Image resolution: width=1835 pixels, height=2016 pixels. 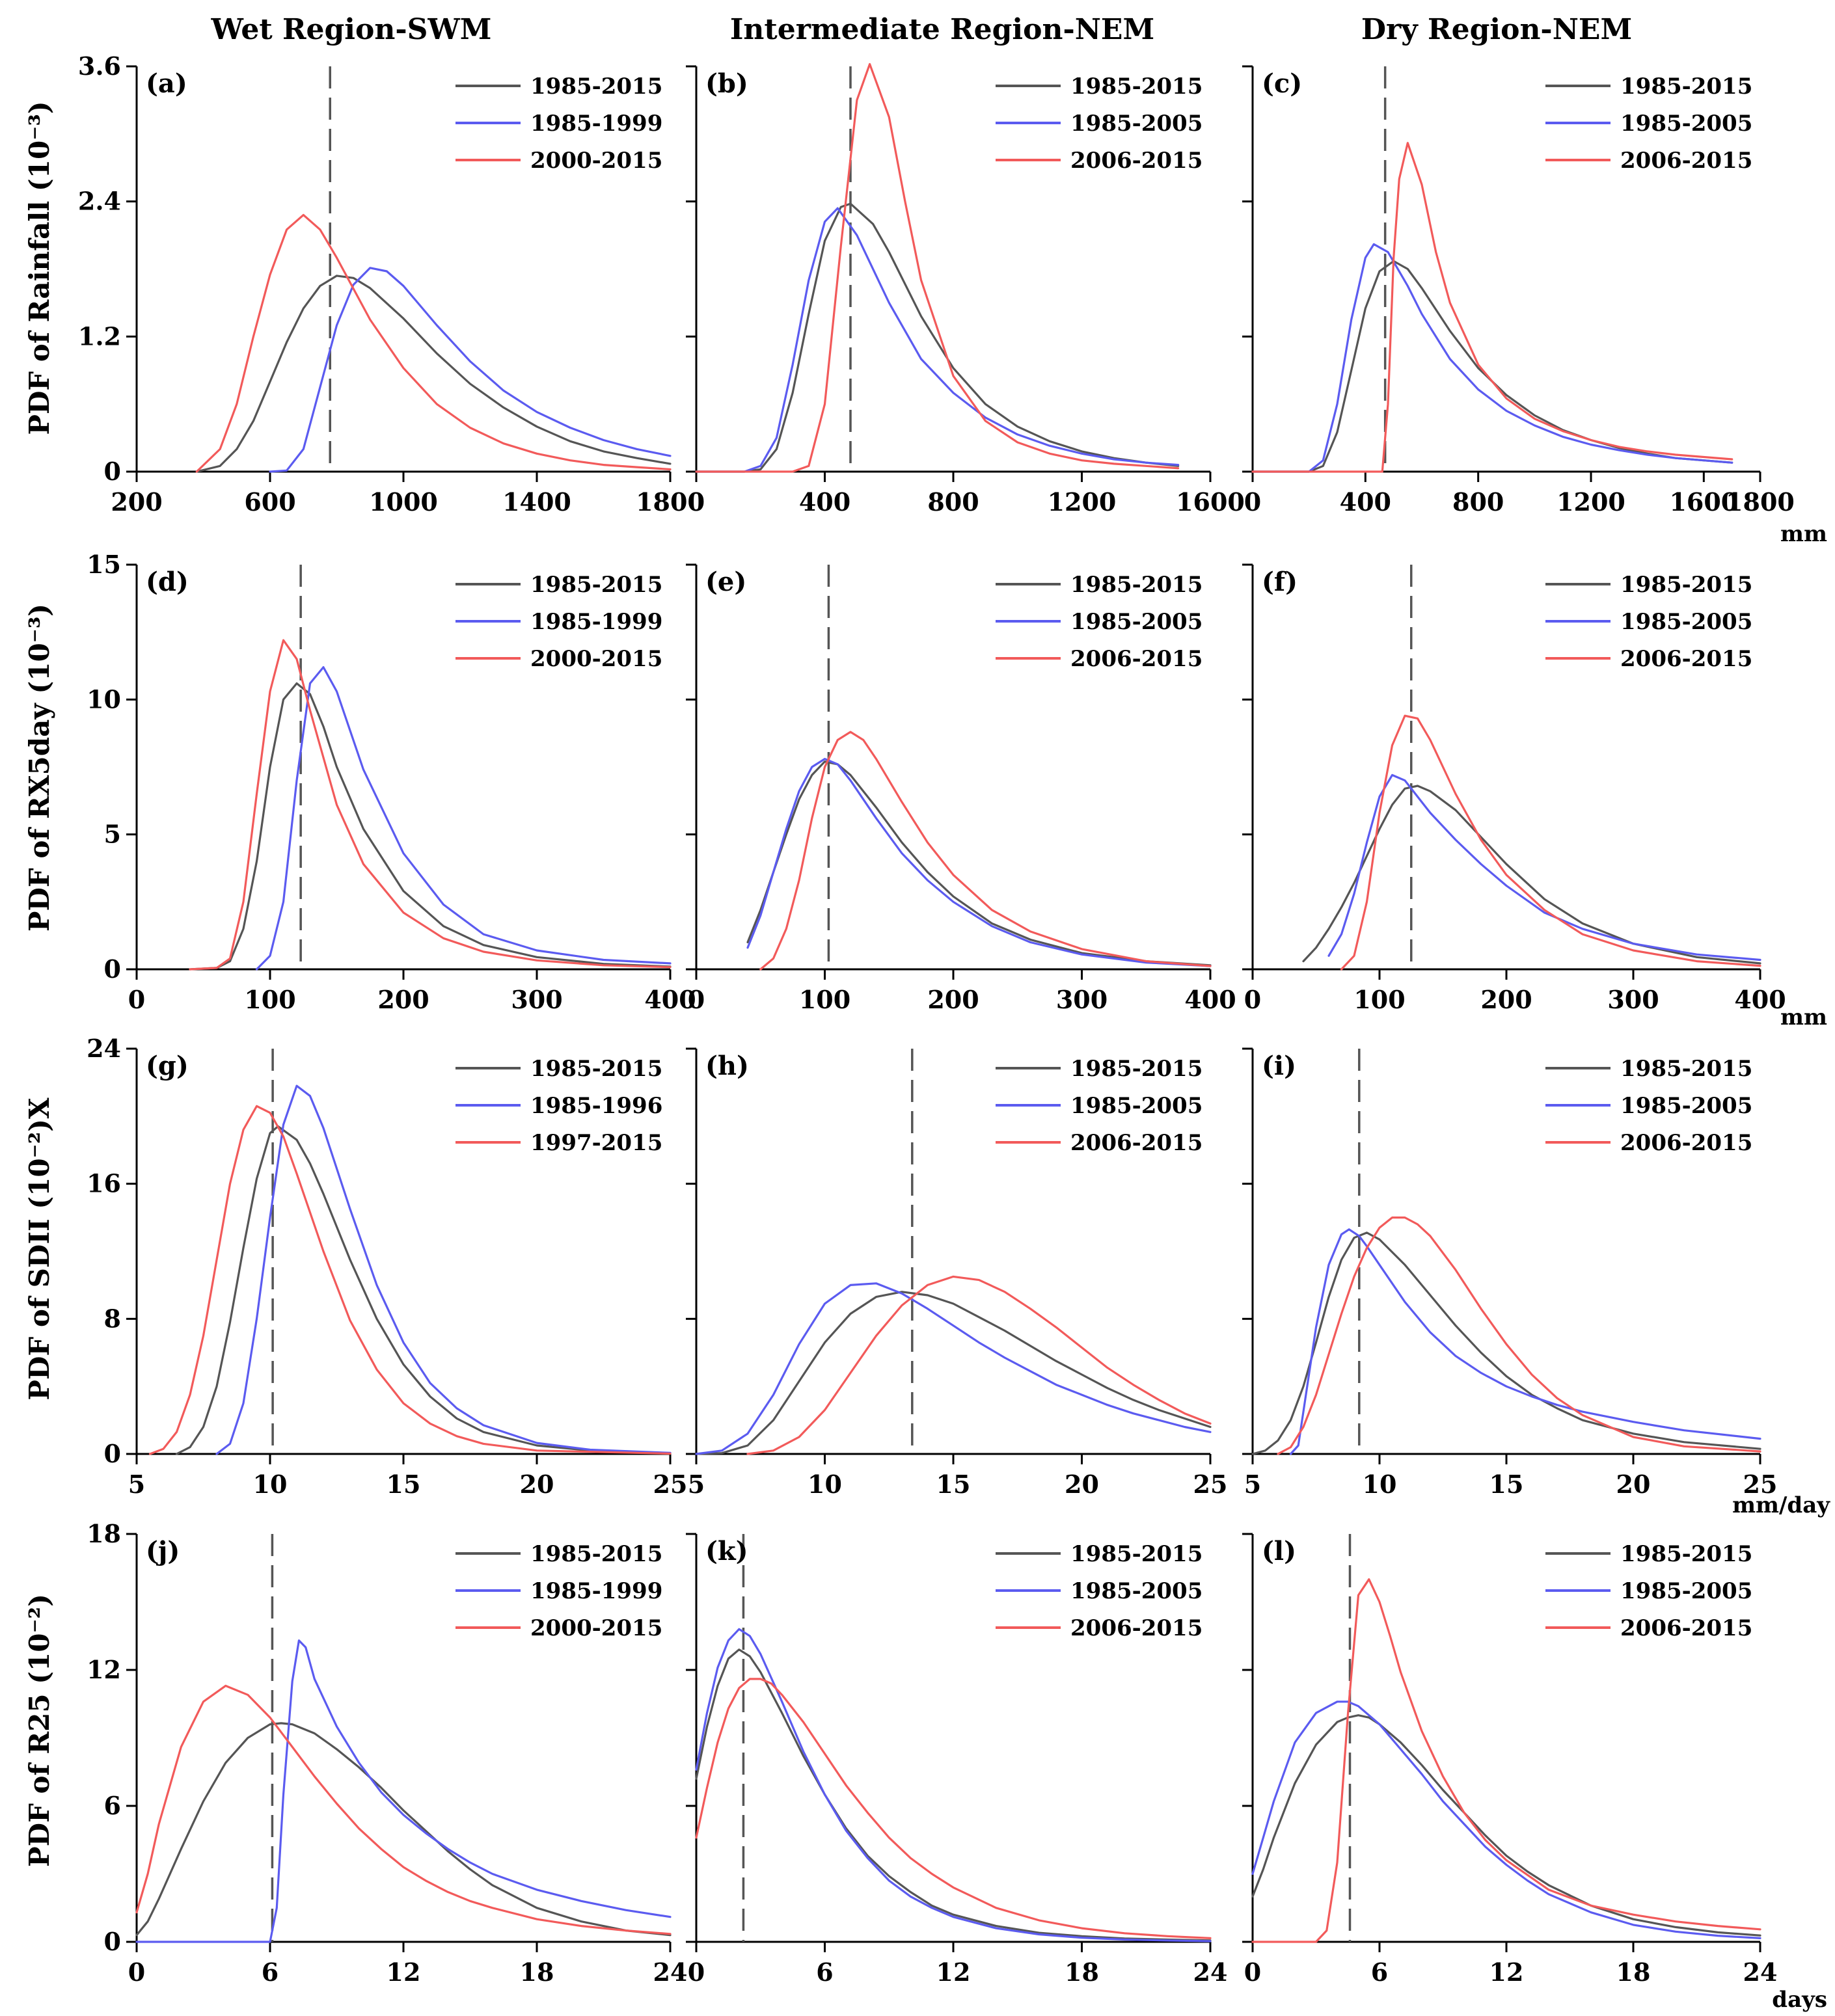 I want to click on panel-j-series-2000-2015, so click(x=403, y=1810).